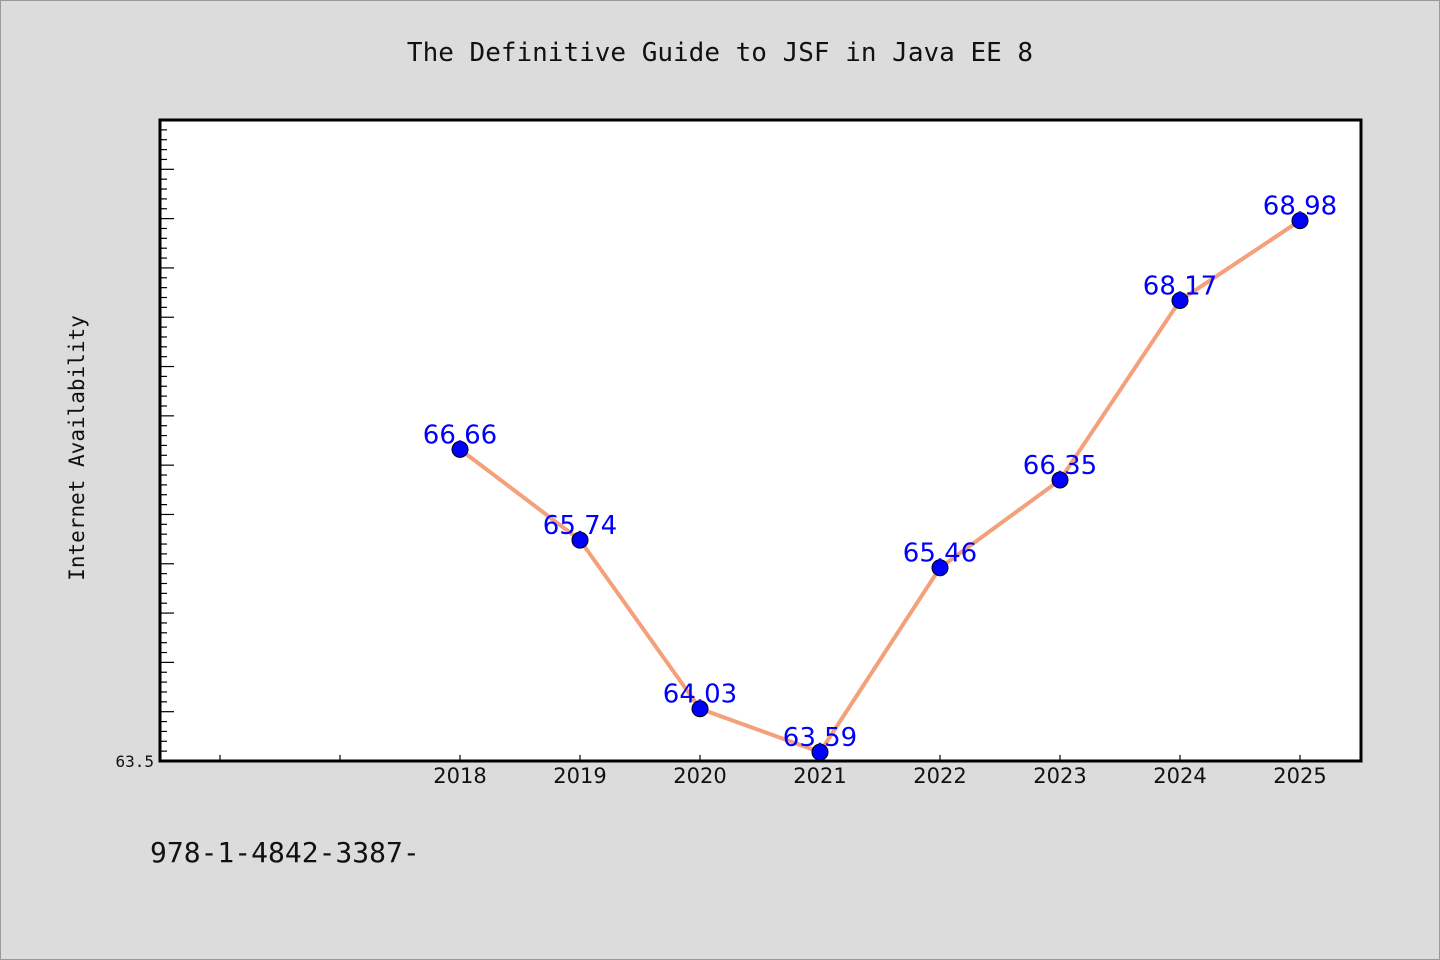 The image size is (1440, 960). I want to click on y-tick-label: 63.5, so click(134, 761).